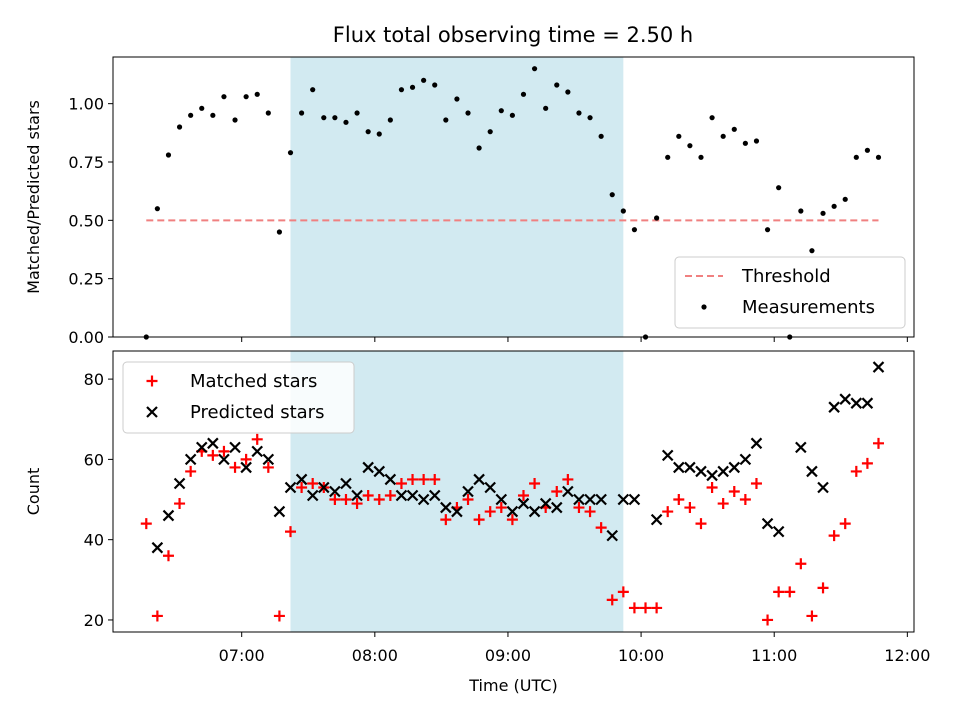  I want to click on legend-label: Predicted stars, so click(257, 412).